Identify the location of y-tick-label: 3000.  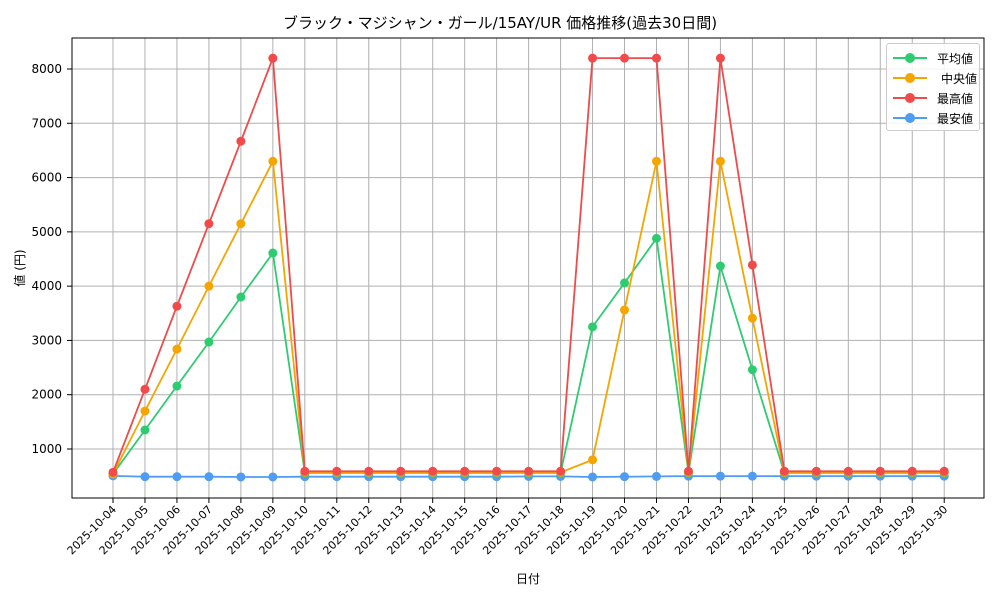
(46, 340).